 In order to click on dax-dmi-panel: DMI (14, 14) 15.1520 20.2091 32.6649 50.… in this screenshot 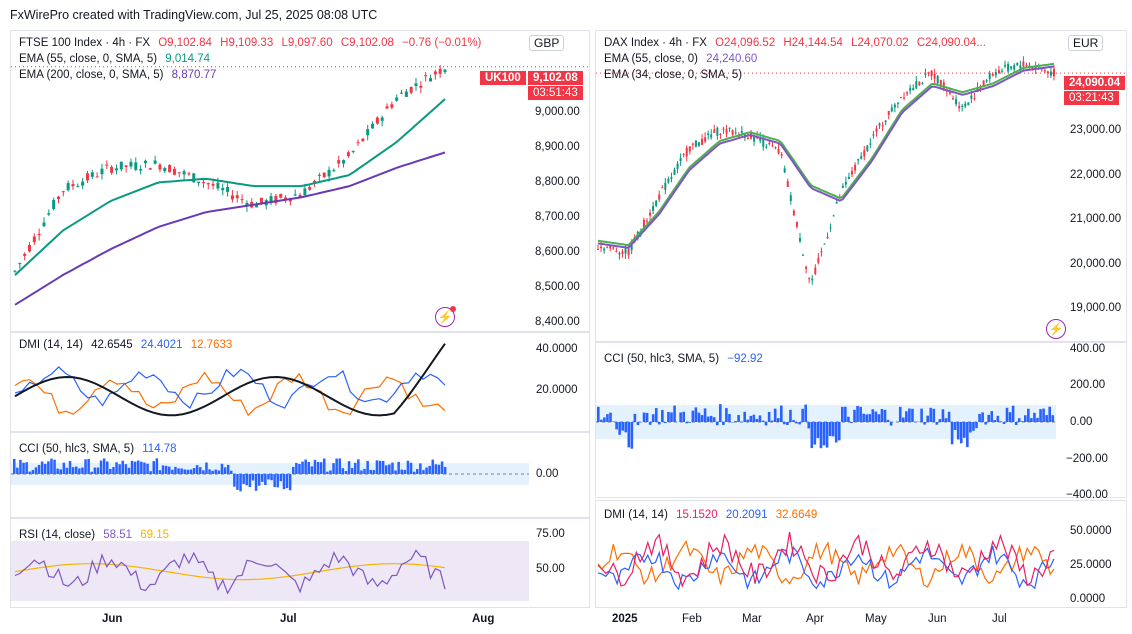, I will do `click(861, 554)`.